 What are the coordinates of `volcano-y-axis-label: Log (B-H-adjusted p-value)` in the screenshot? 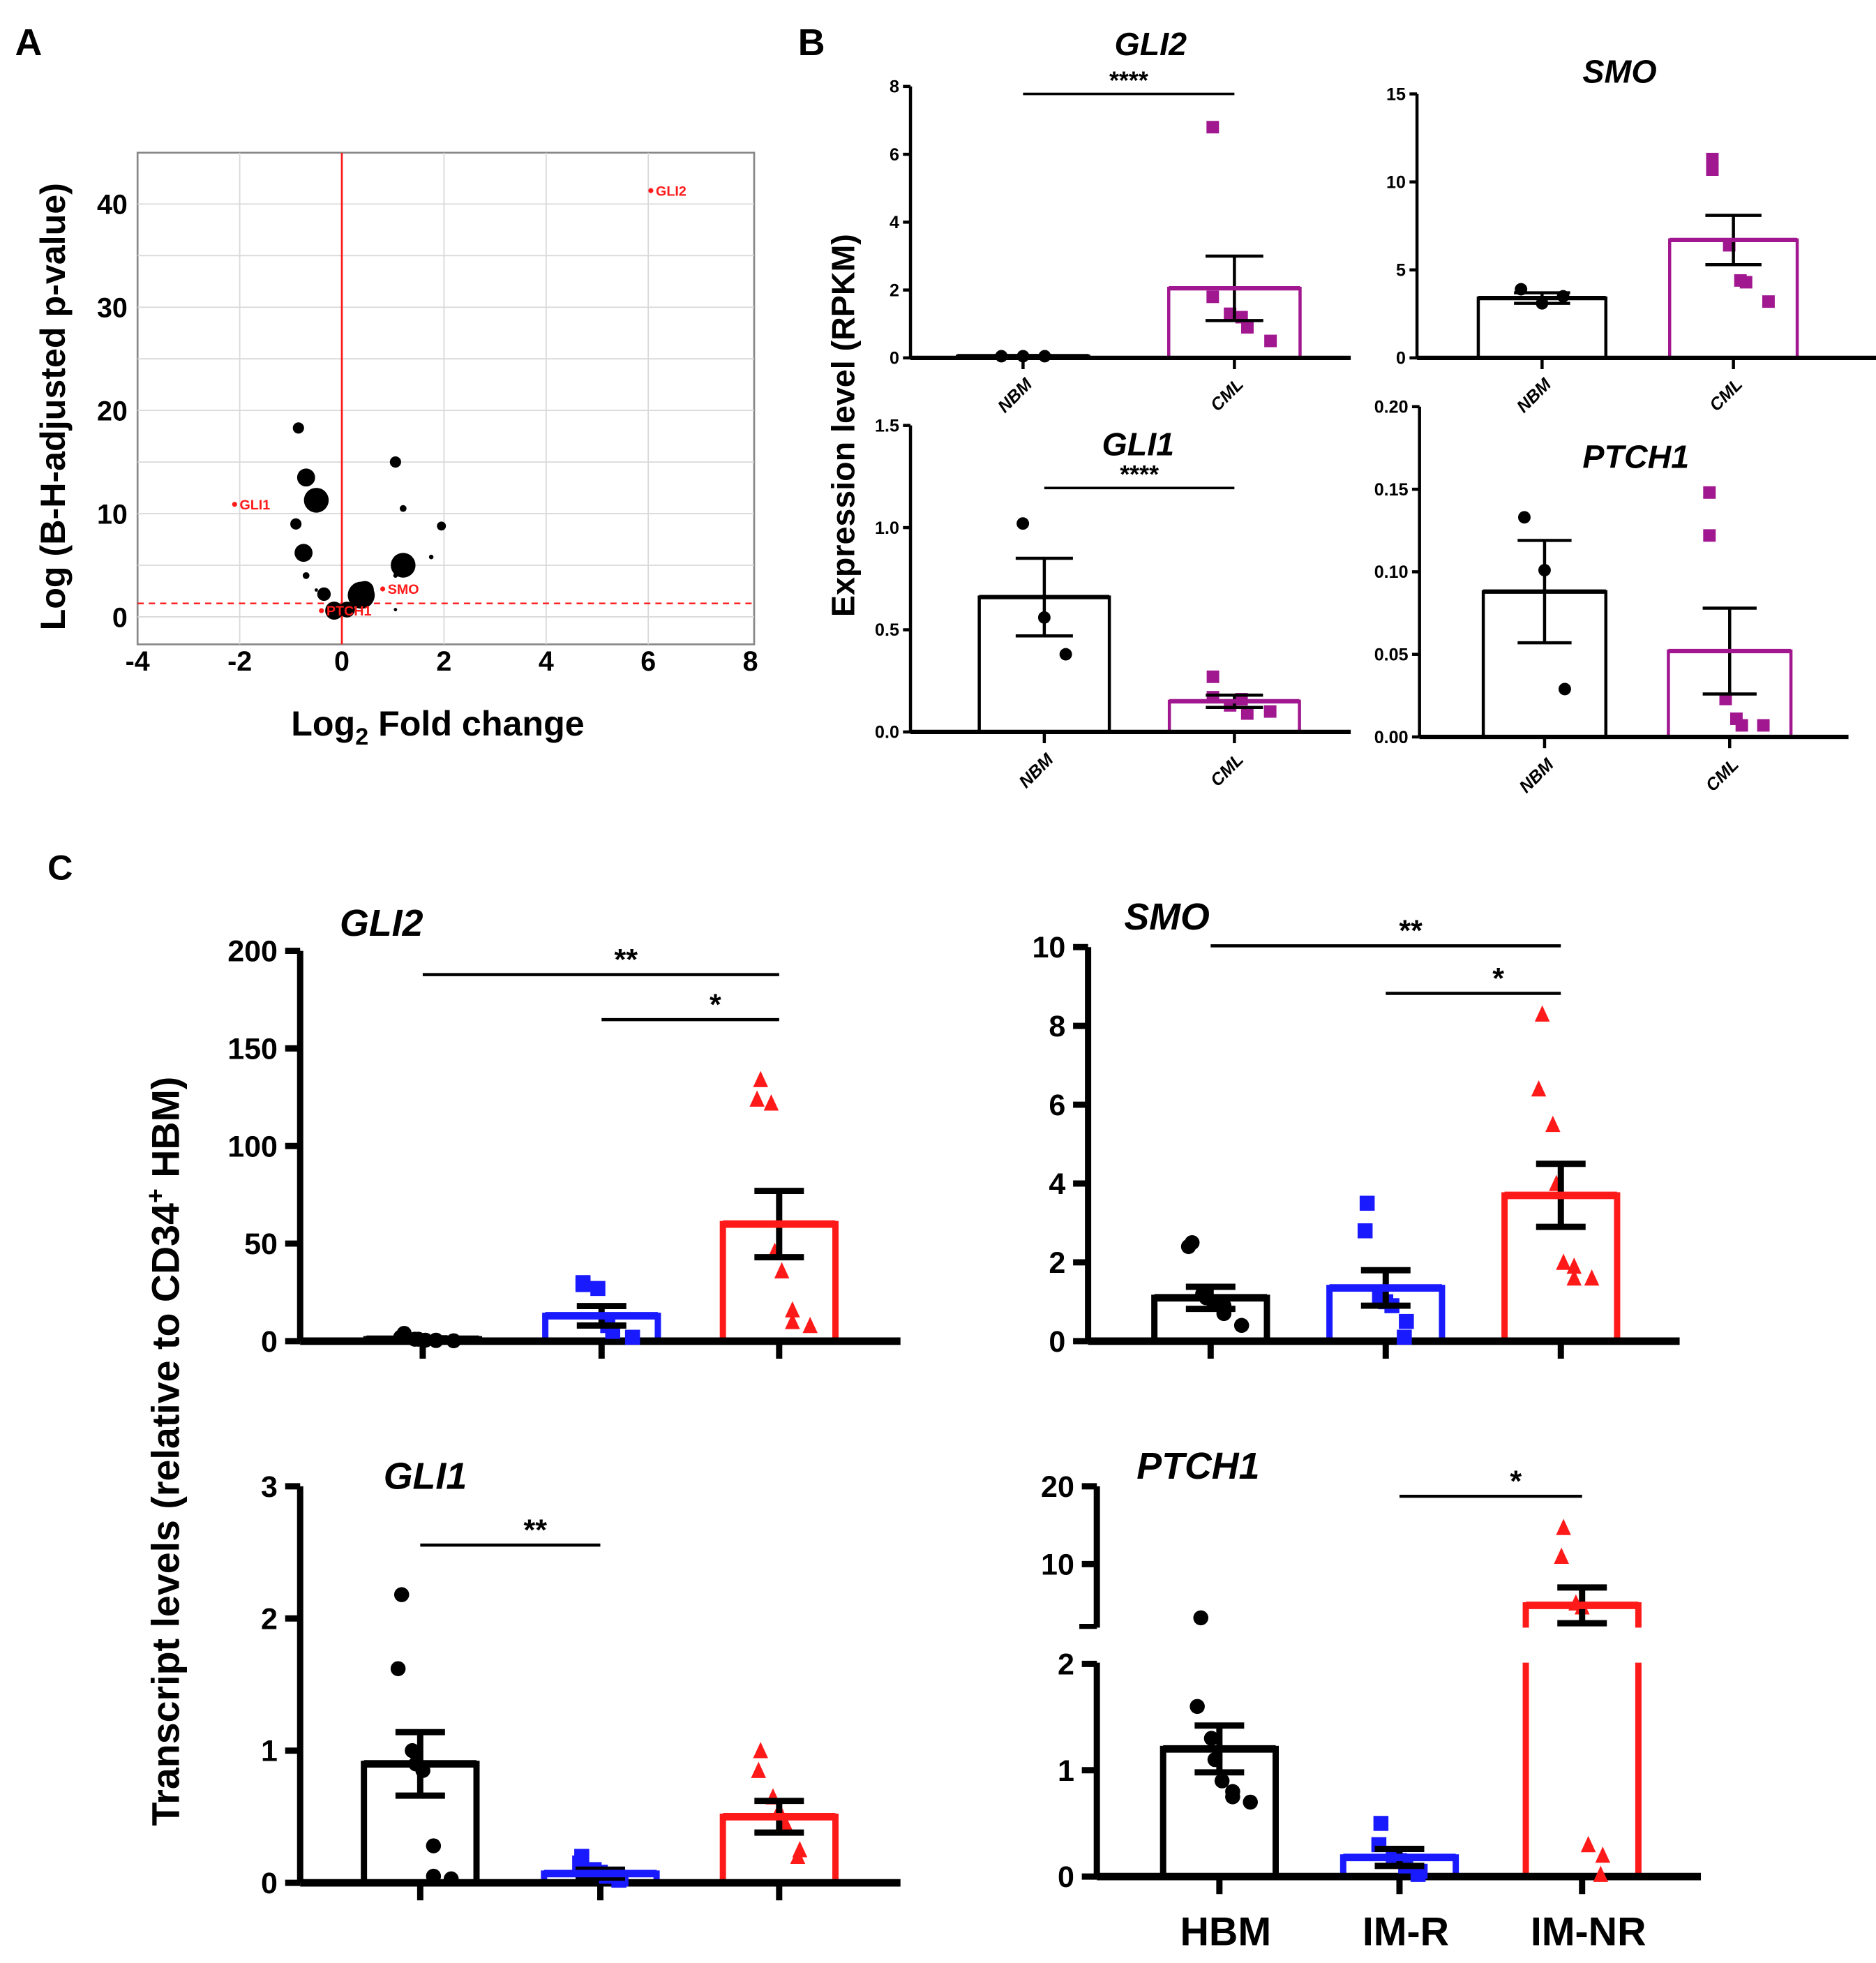 It's located at (53, 406).